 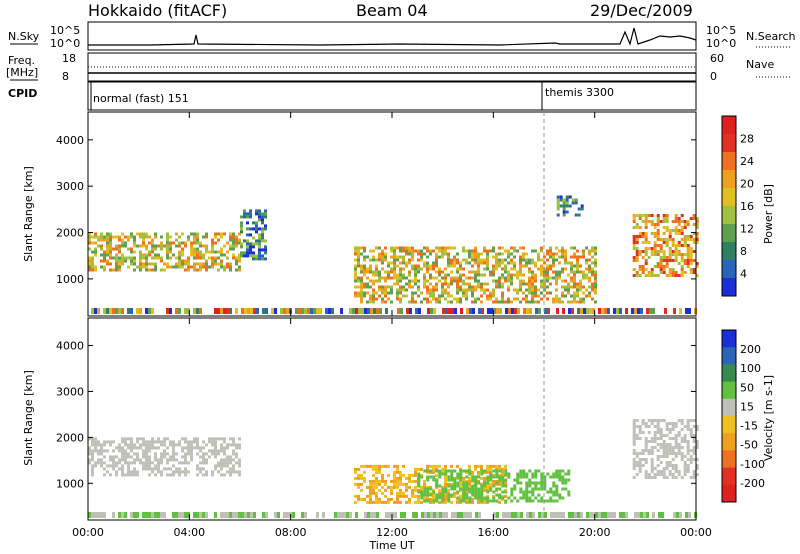 What do you see at coordinates (70, 483) in the screenshot?
I see `y-tick-label: 1000` at bounding box center [70, 483].